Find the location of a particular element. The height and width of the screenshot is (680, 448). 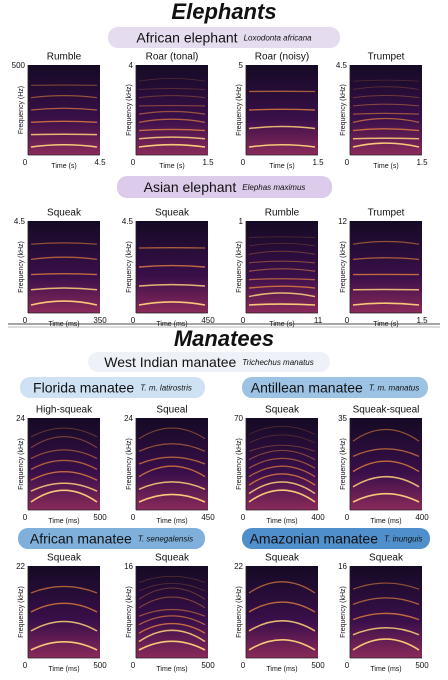

species-name: Antillean manatee is located at coordinates (307, 387).